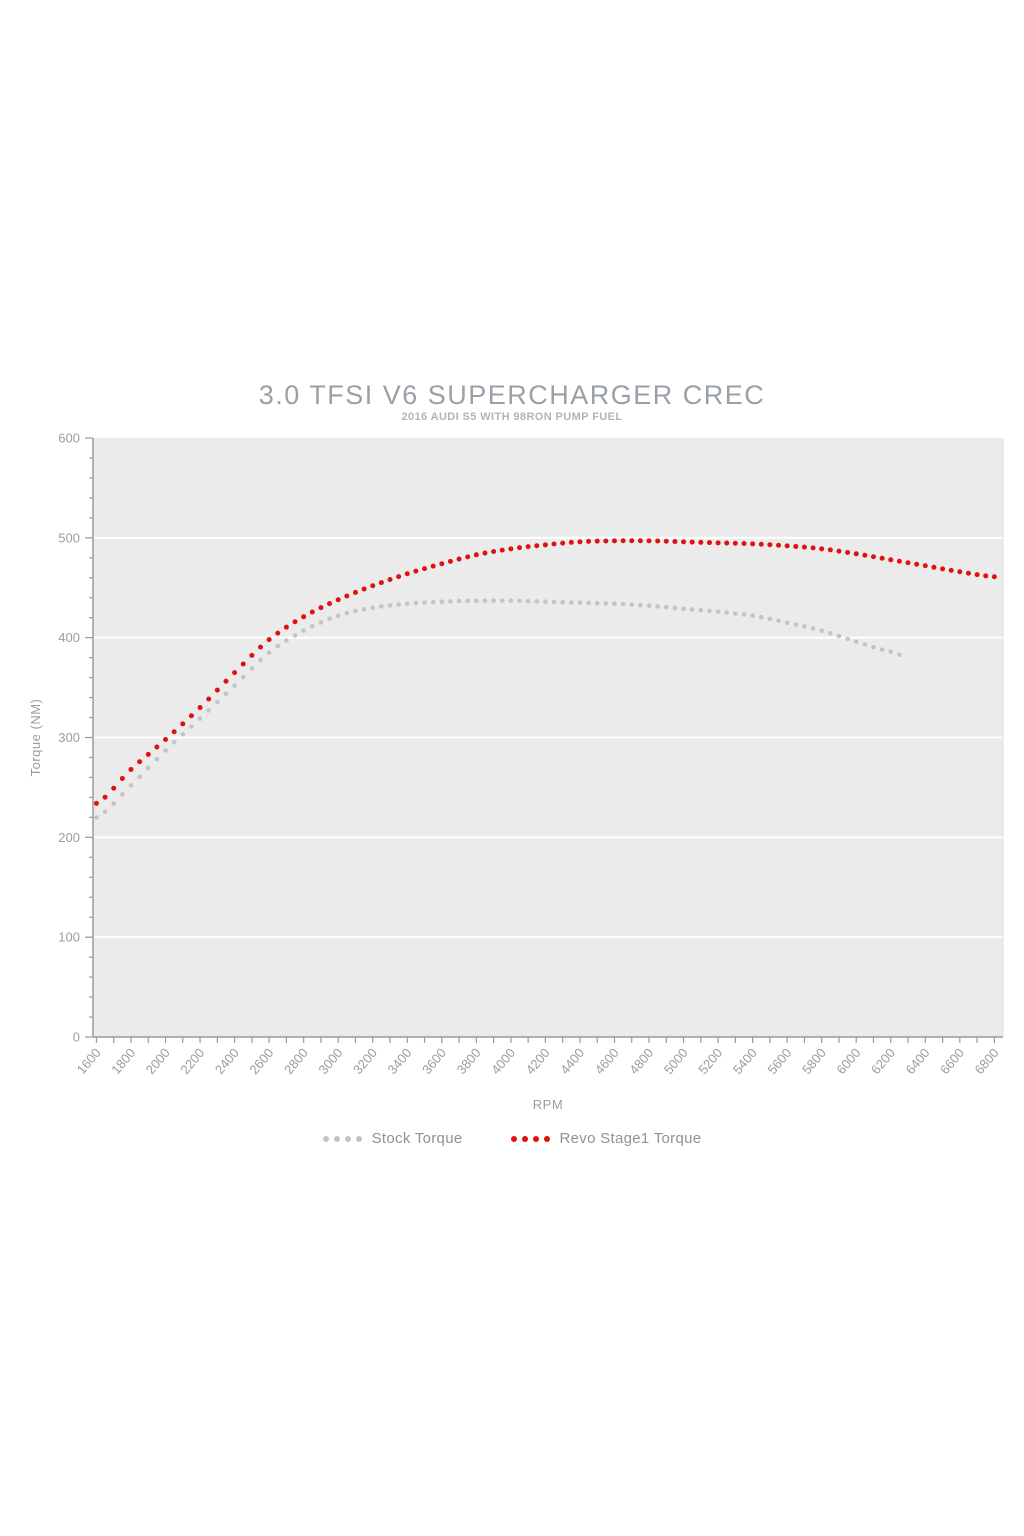 The width and height of the screenshot is (1024, 1536). Describe the element at coordinates (779, 1061) in the screenshot. I see `x-tick-label-5600: 5600` at that location.